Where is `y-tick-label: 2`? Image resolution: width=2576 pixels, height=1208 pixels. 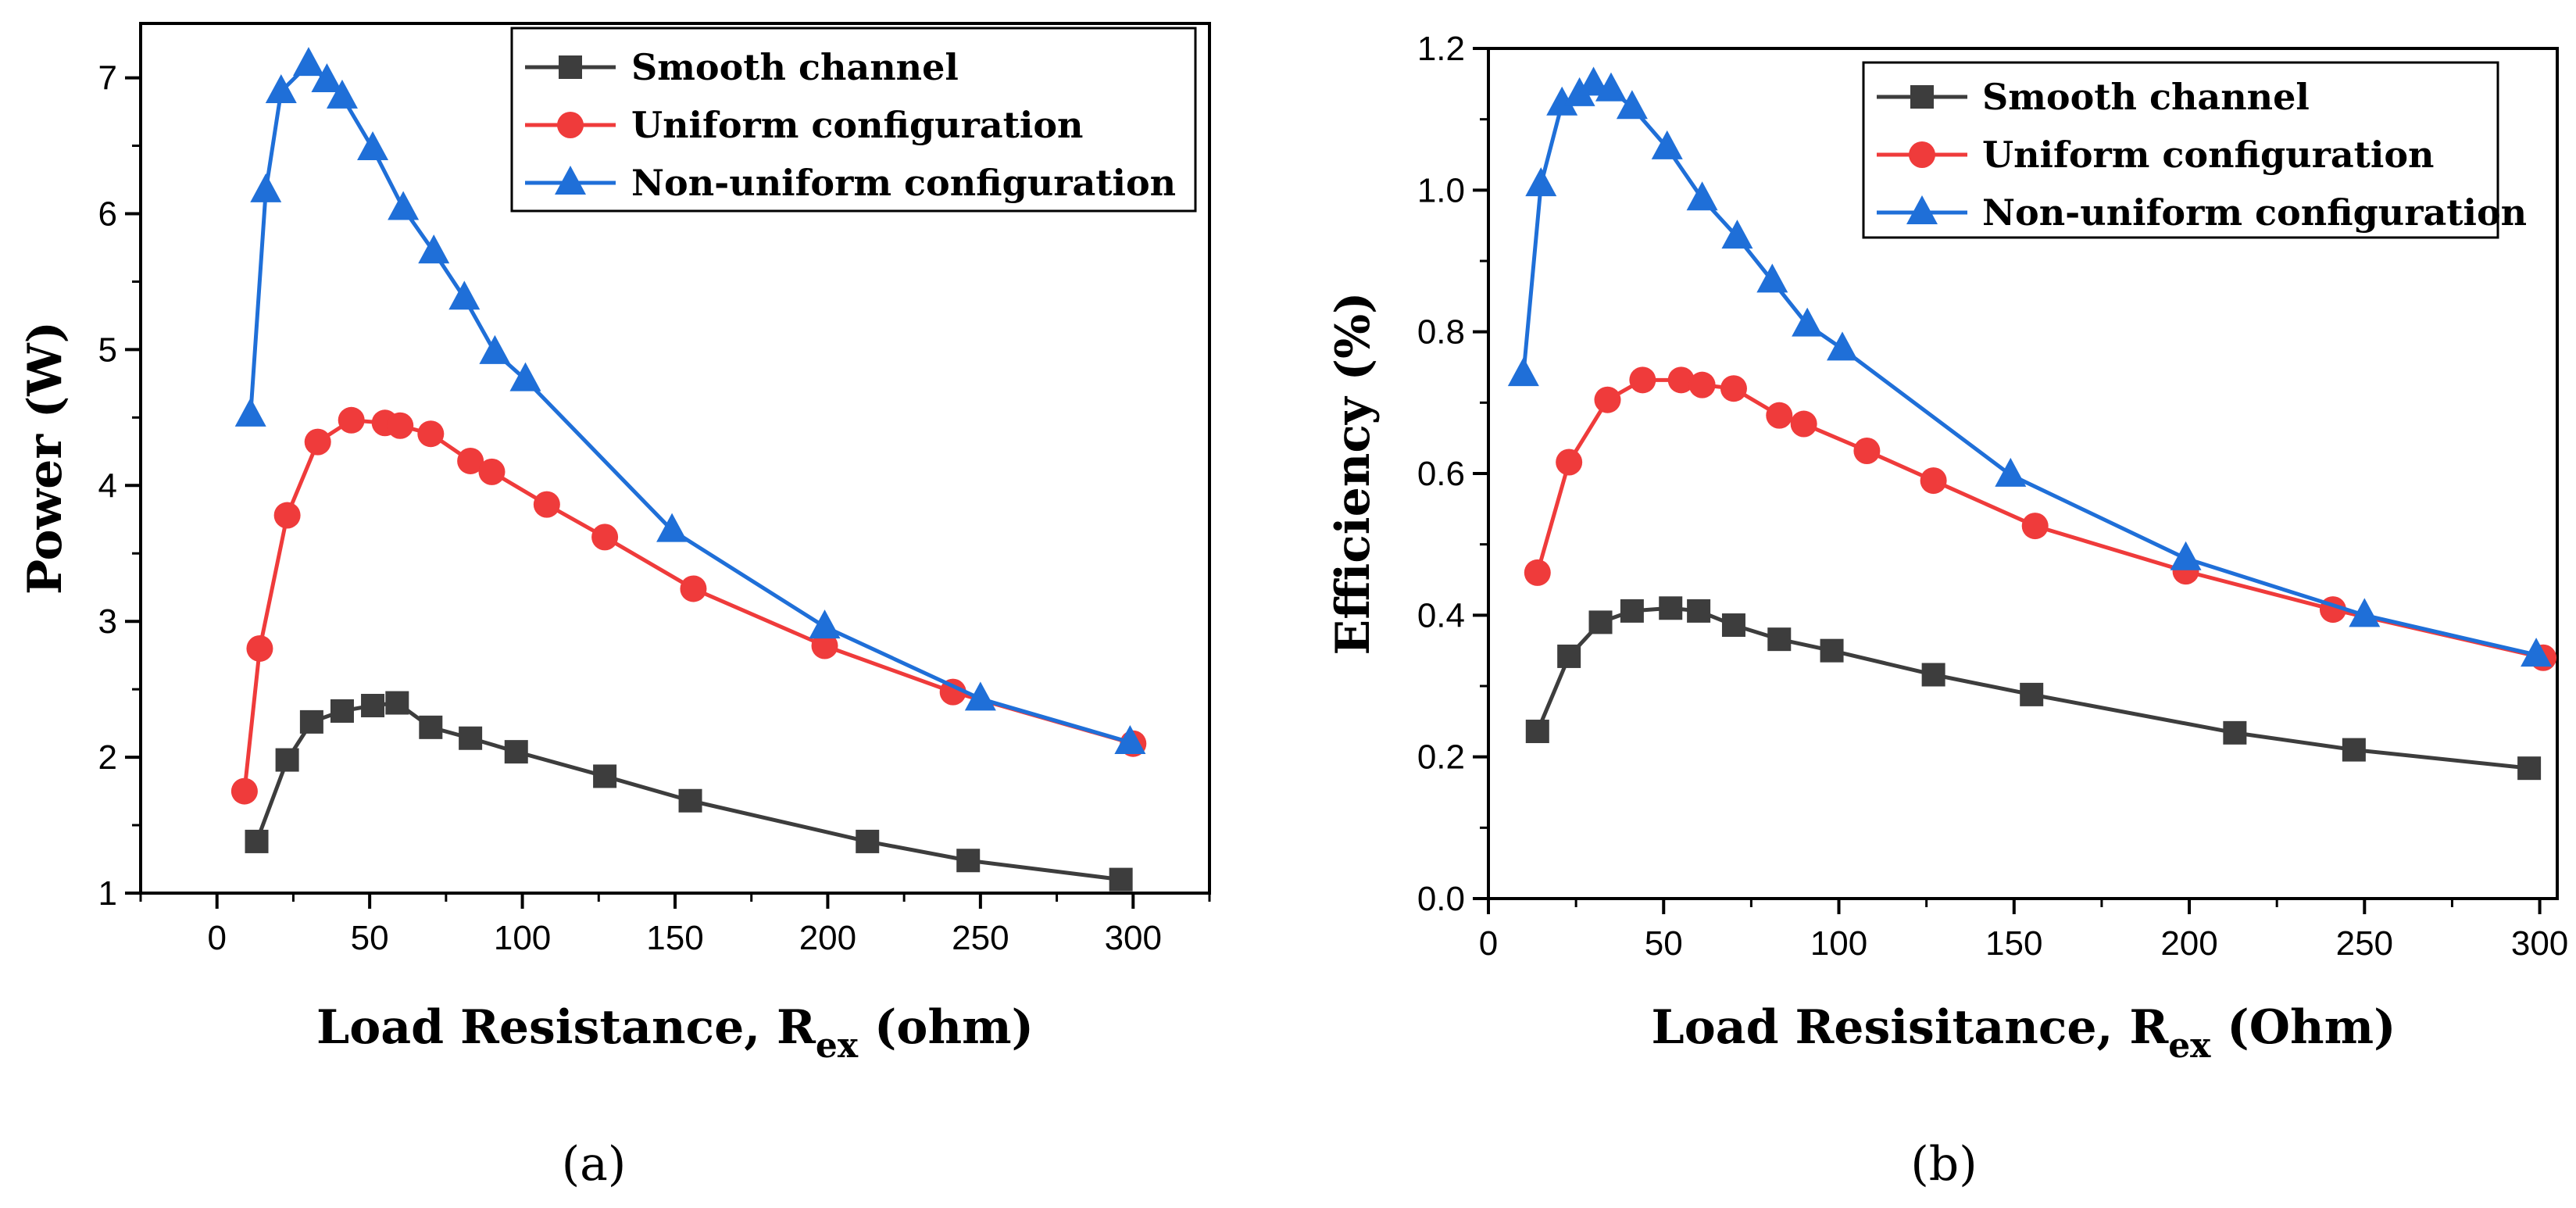
y-tick-label: 2 is located at coordinates (108, 757).